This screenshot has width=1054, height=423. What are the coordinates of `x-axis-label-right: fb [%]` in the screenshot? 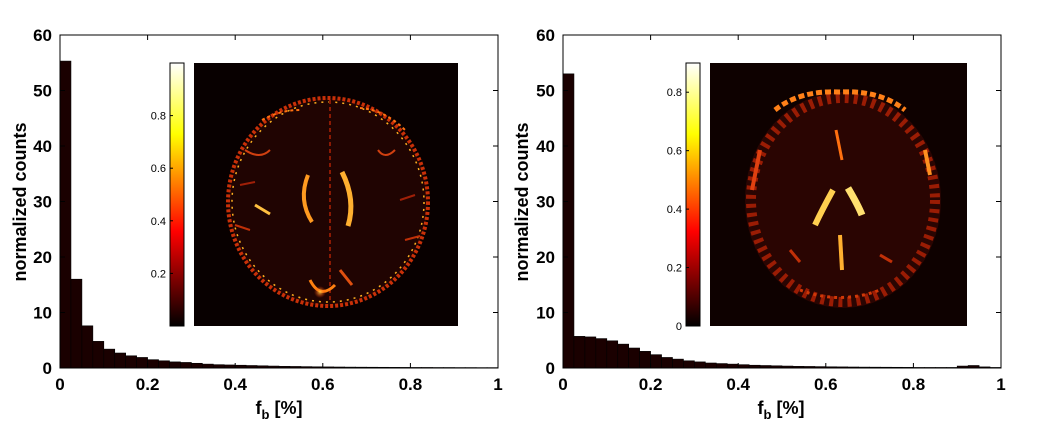 It's located at (781, 410).